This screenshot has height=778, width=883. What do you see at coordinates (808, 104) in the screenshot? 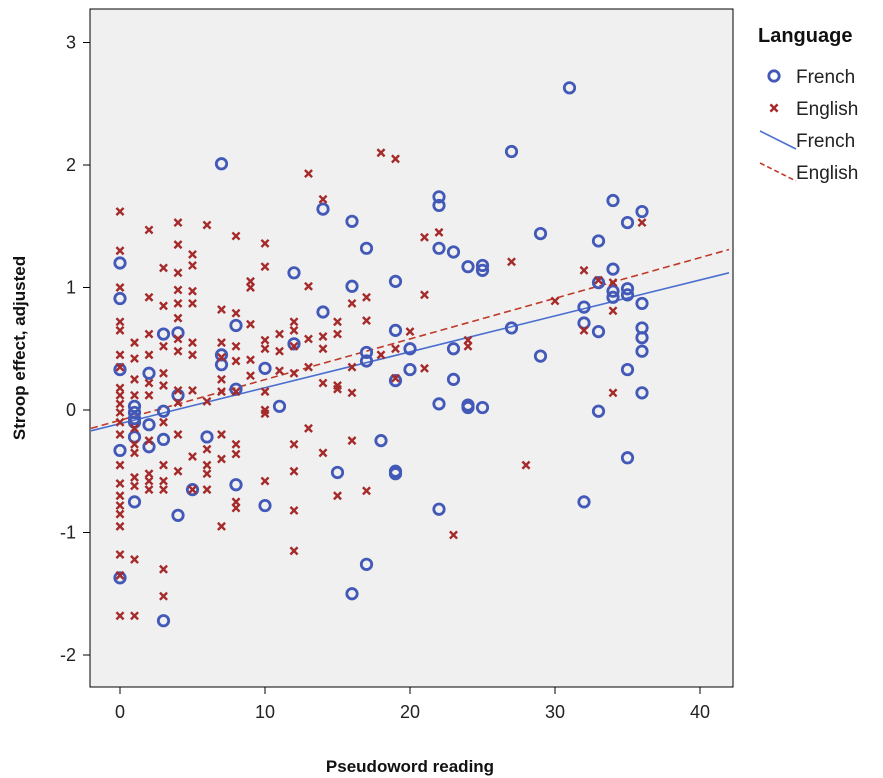
I see `legend: Language French English French English` at bounding box center [808, 104].